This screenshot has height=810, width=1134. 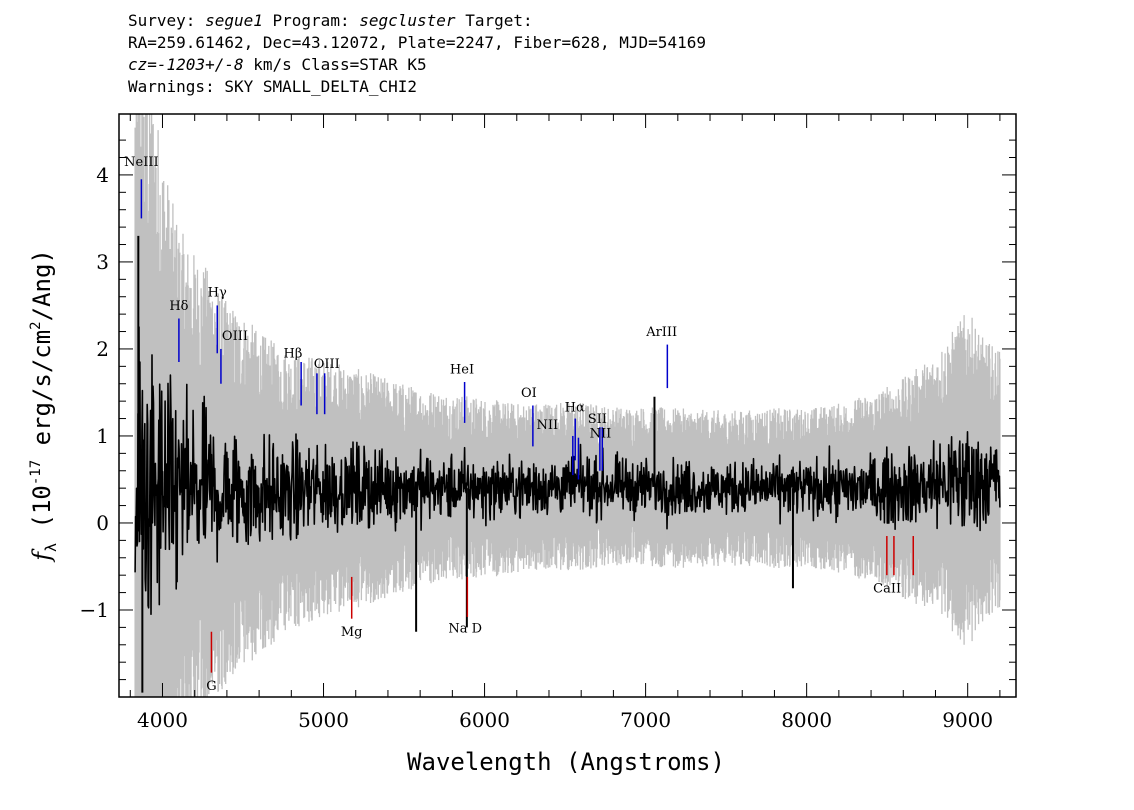 I want to click on x-tick-label: 8000, so click(x=806, y=720).